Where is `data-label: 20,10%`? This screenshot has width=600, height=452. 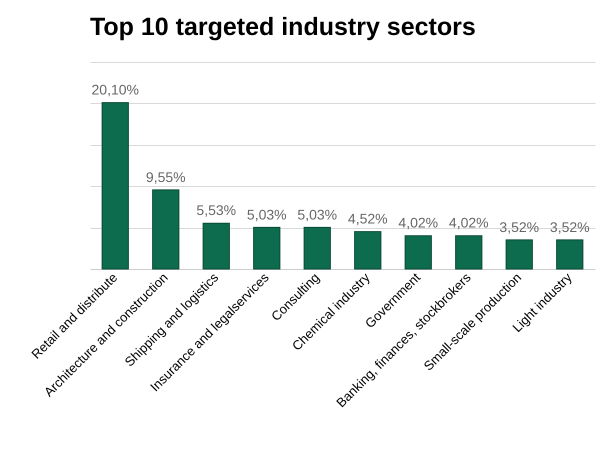 data-label: 20,10% is located at coordinates (115, 90).